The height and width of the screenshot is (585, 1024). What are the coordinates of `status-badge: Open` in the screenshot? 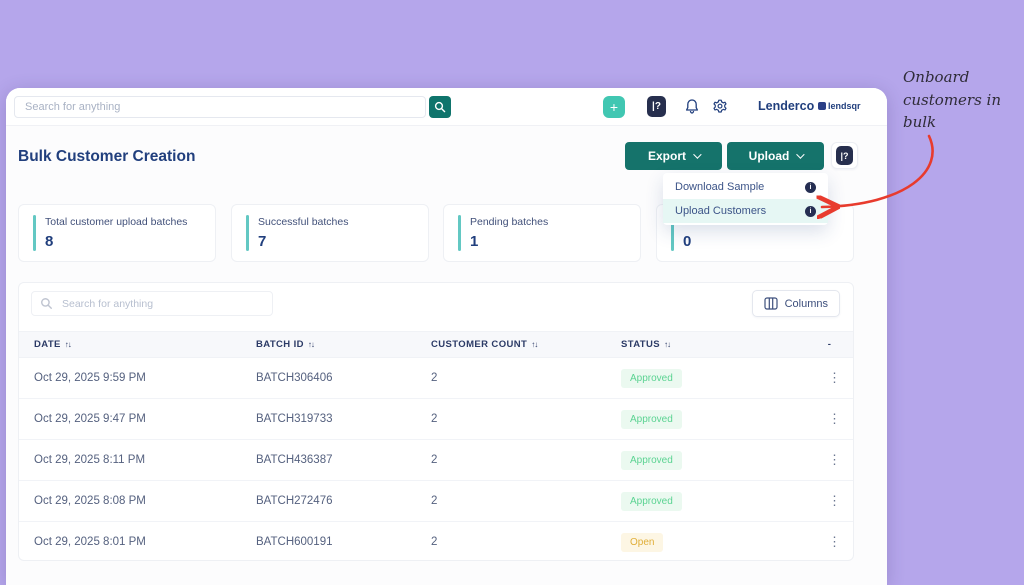 It's located at (642, 542).